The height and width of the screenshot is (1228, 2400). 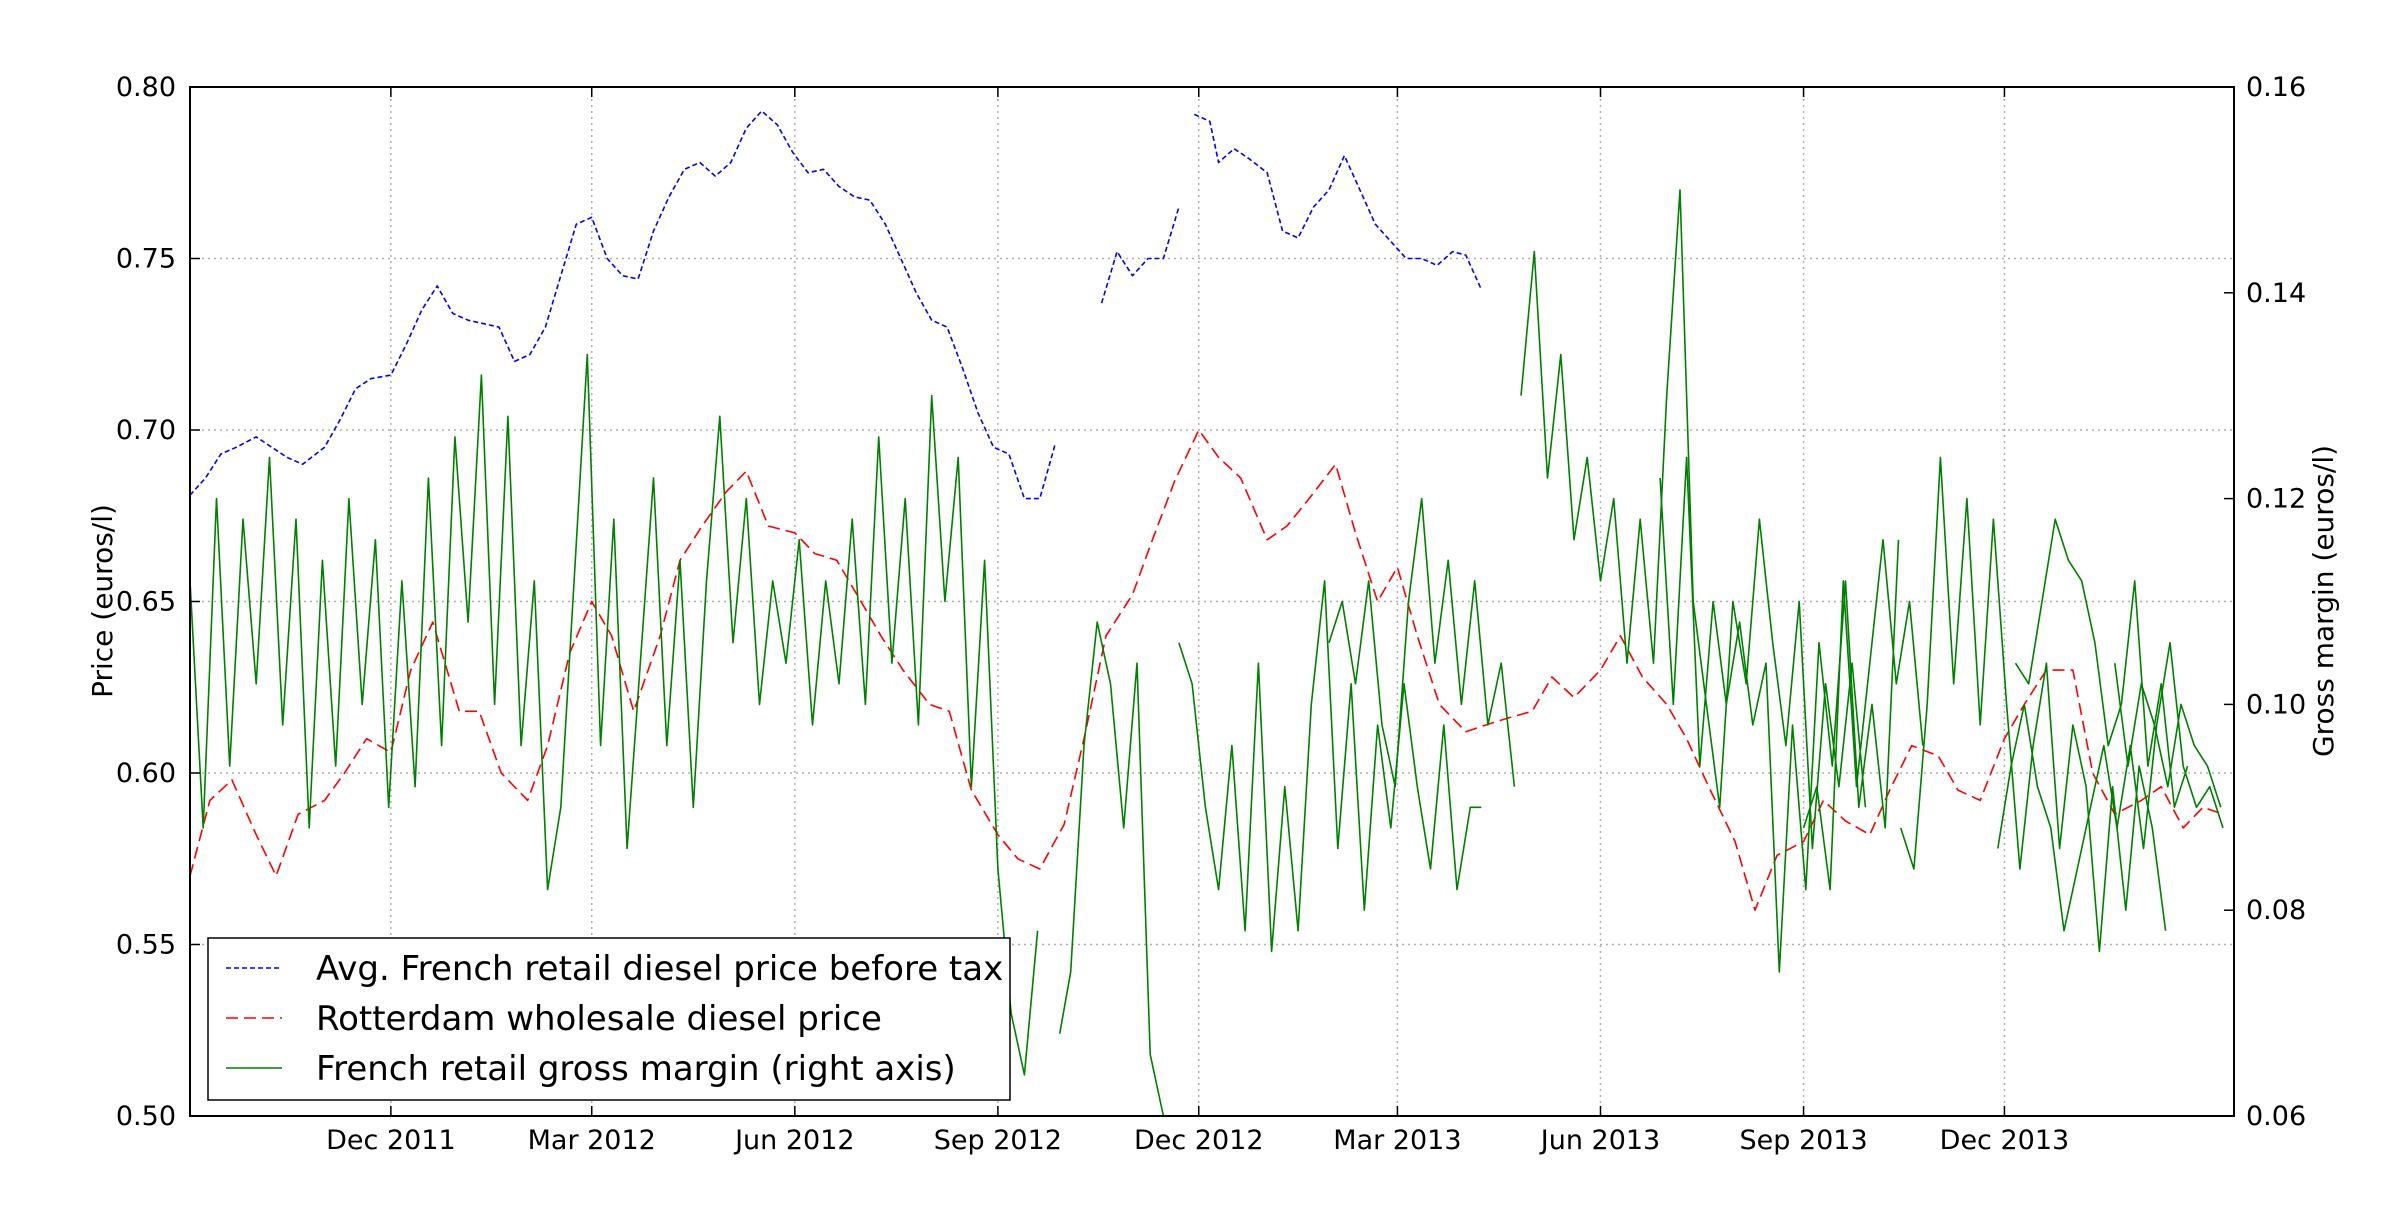 I want to click on x-tick-label: Jun 2013, so click(x=1599, y=1140).